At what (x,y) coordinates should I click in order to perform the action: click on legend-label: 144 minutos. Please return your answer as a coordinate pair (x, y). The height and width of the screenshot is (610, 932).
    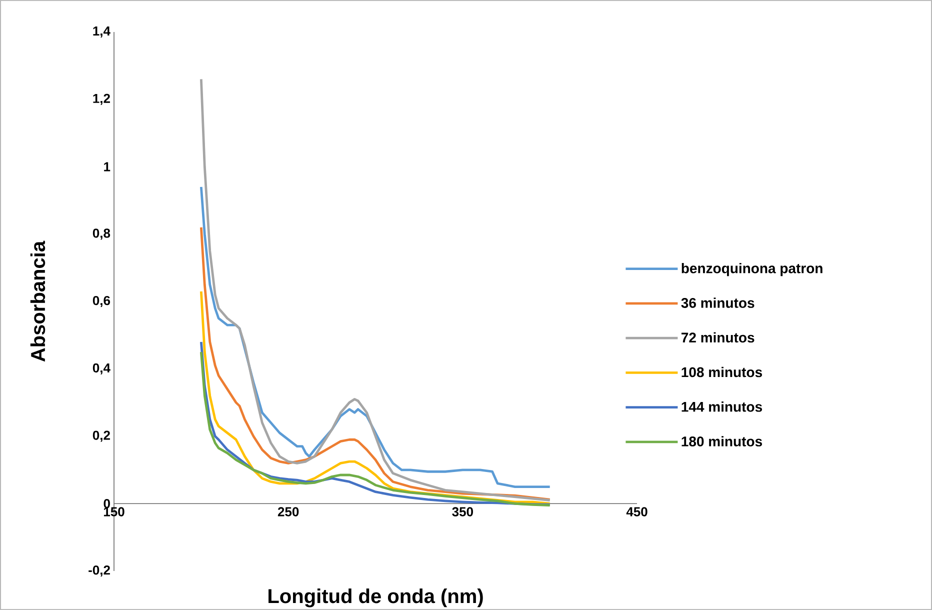
    Looking at the image, I should click on (722, 407).